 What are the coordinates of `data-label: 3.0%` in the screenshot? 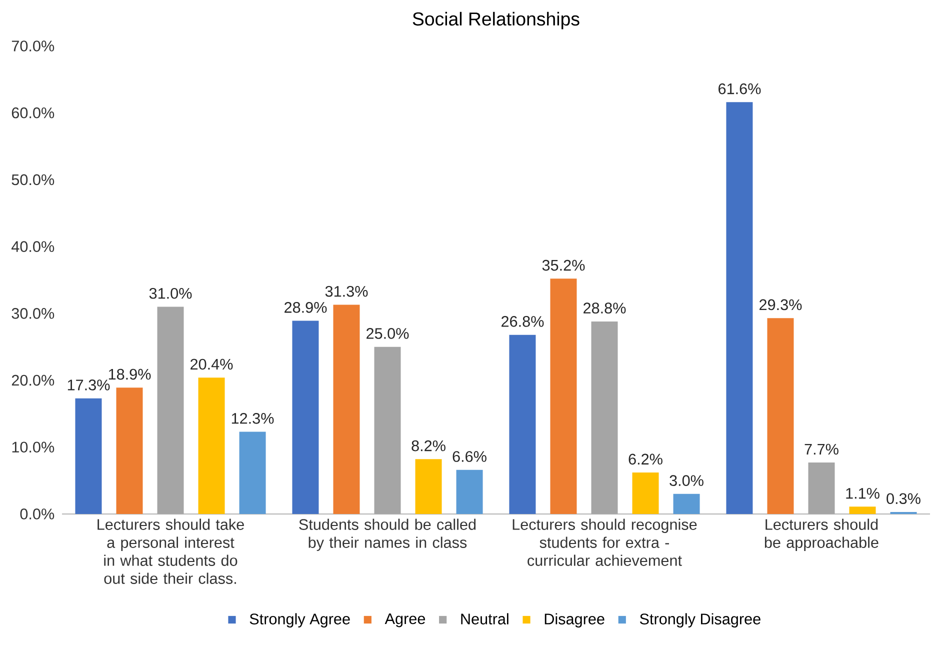 It's located at (687, 480).